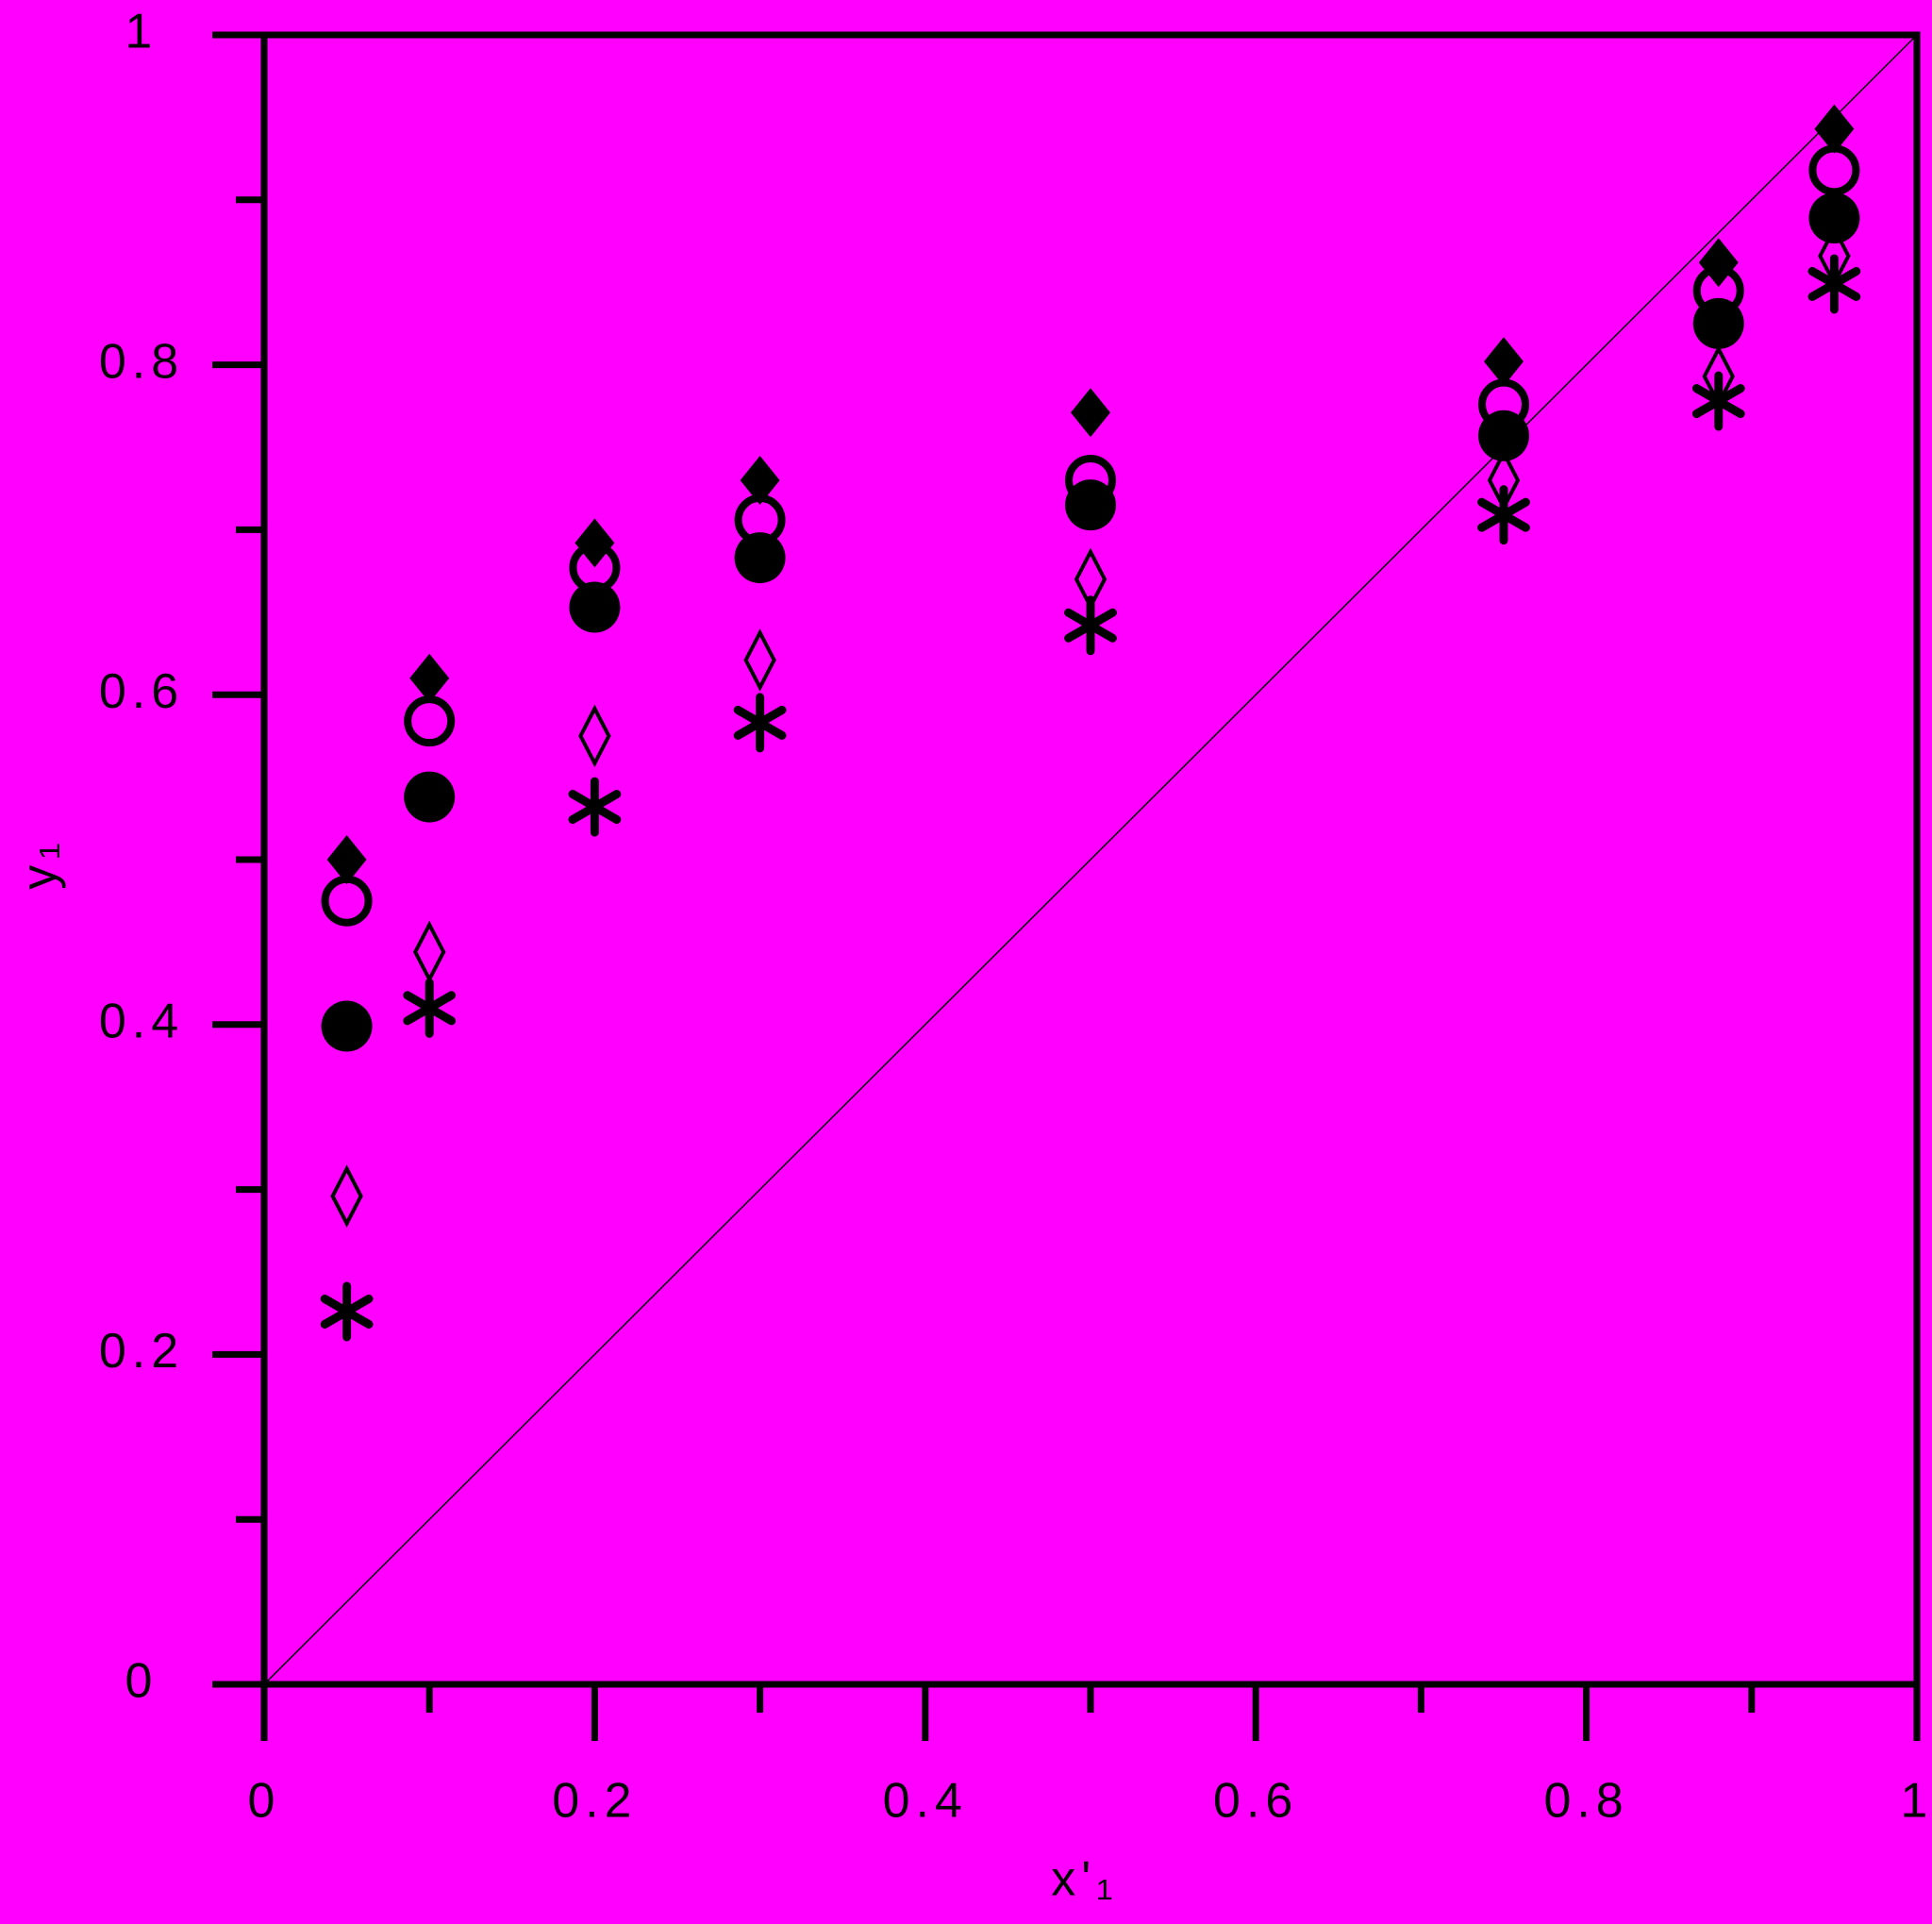  What do you see at coordinates (1255, 1801) in the screenshot?
I see `x-tick-label: 0.6` at bounding box center [1255, 1801].